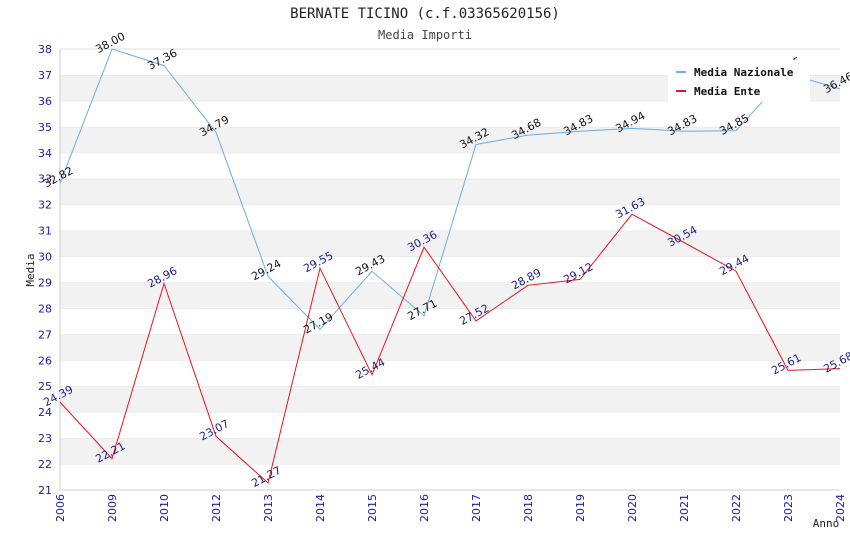 This screenshot has height=550, width=850. I want to click on y-tick-label: 28, so click(45, 308).